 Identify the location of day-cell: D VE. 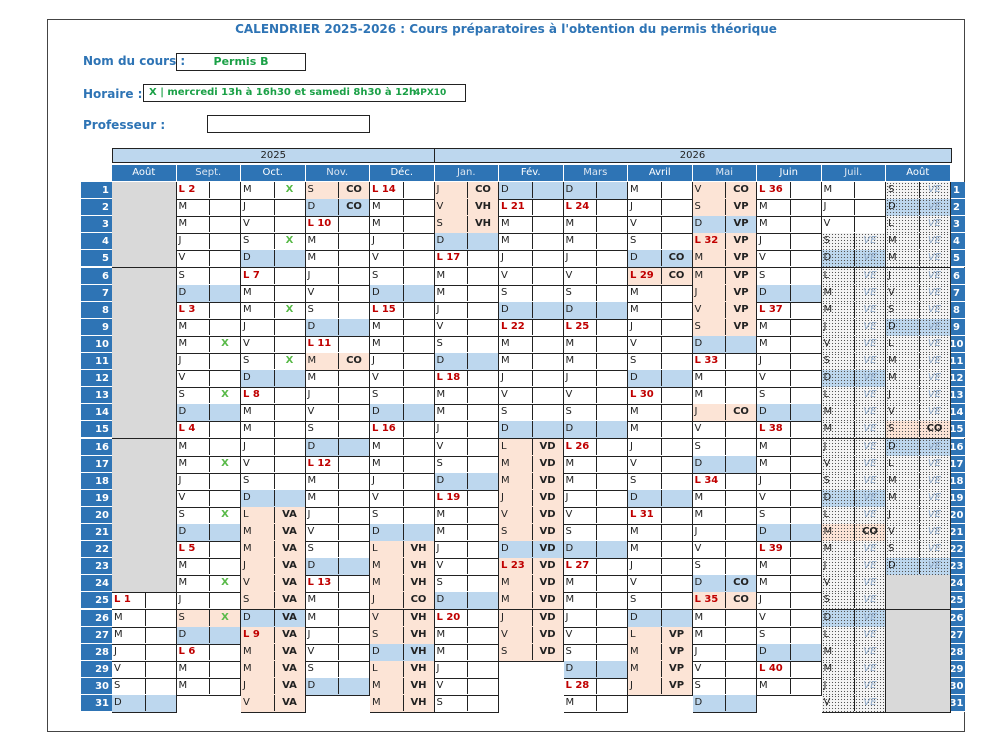
(853, 618).